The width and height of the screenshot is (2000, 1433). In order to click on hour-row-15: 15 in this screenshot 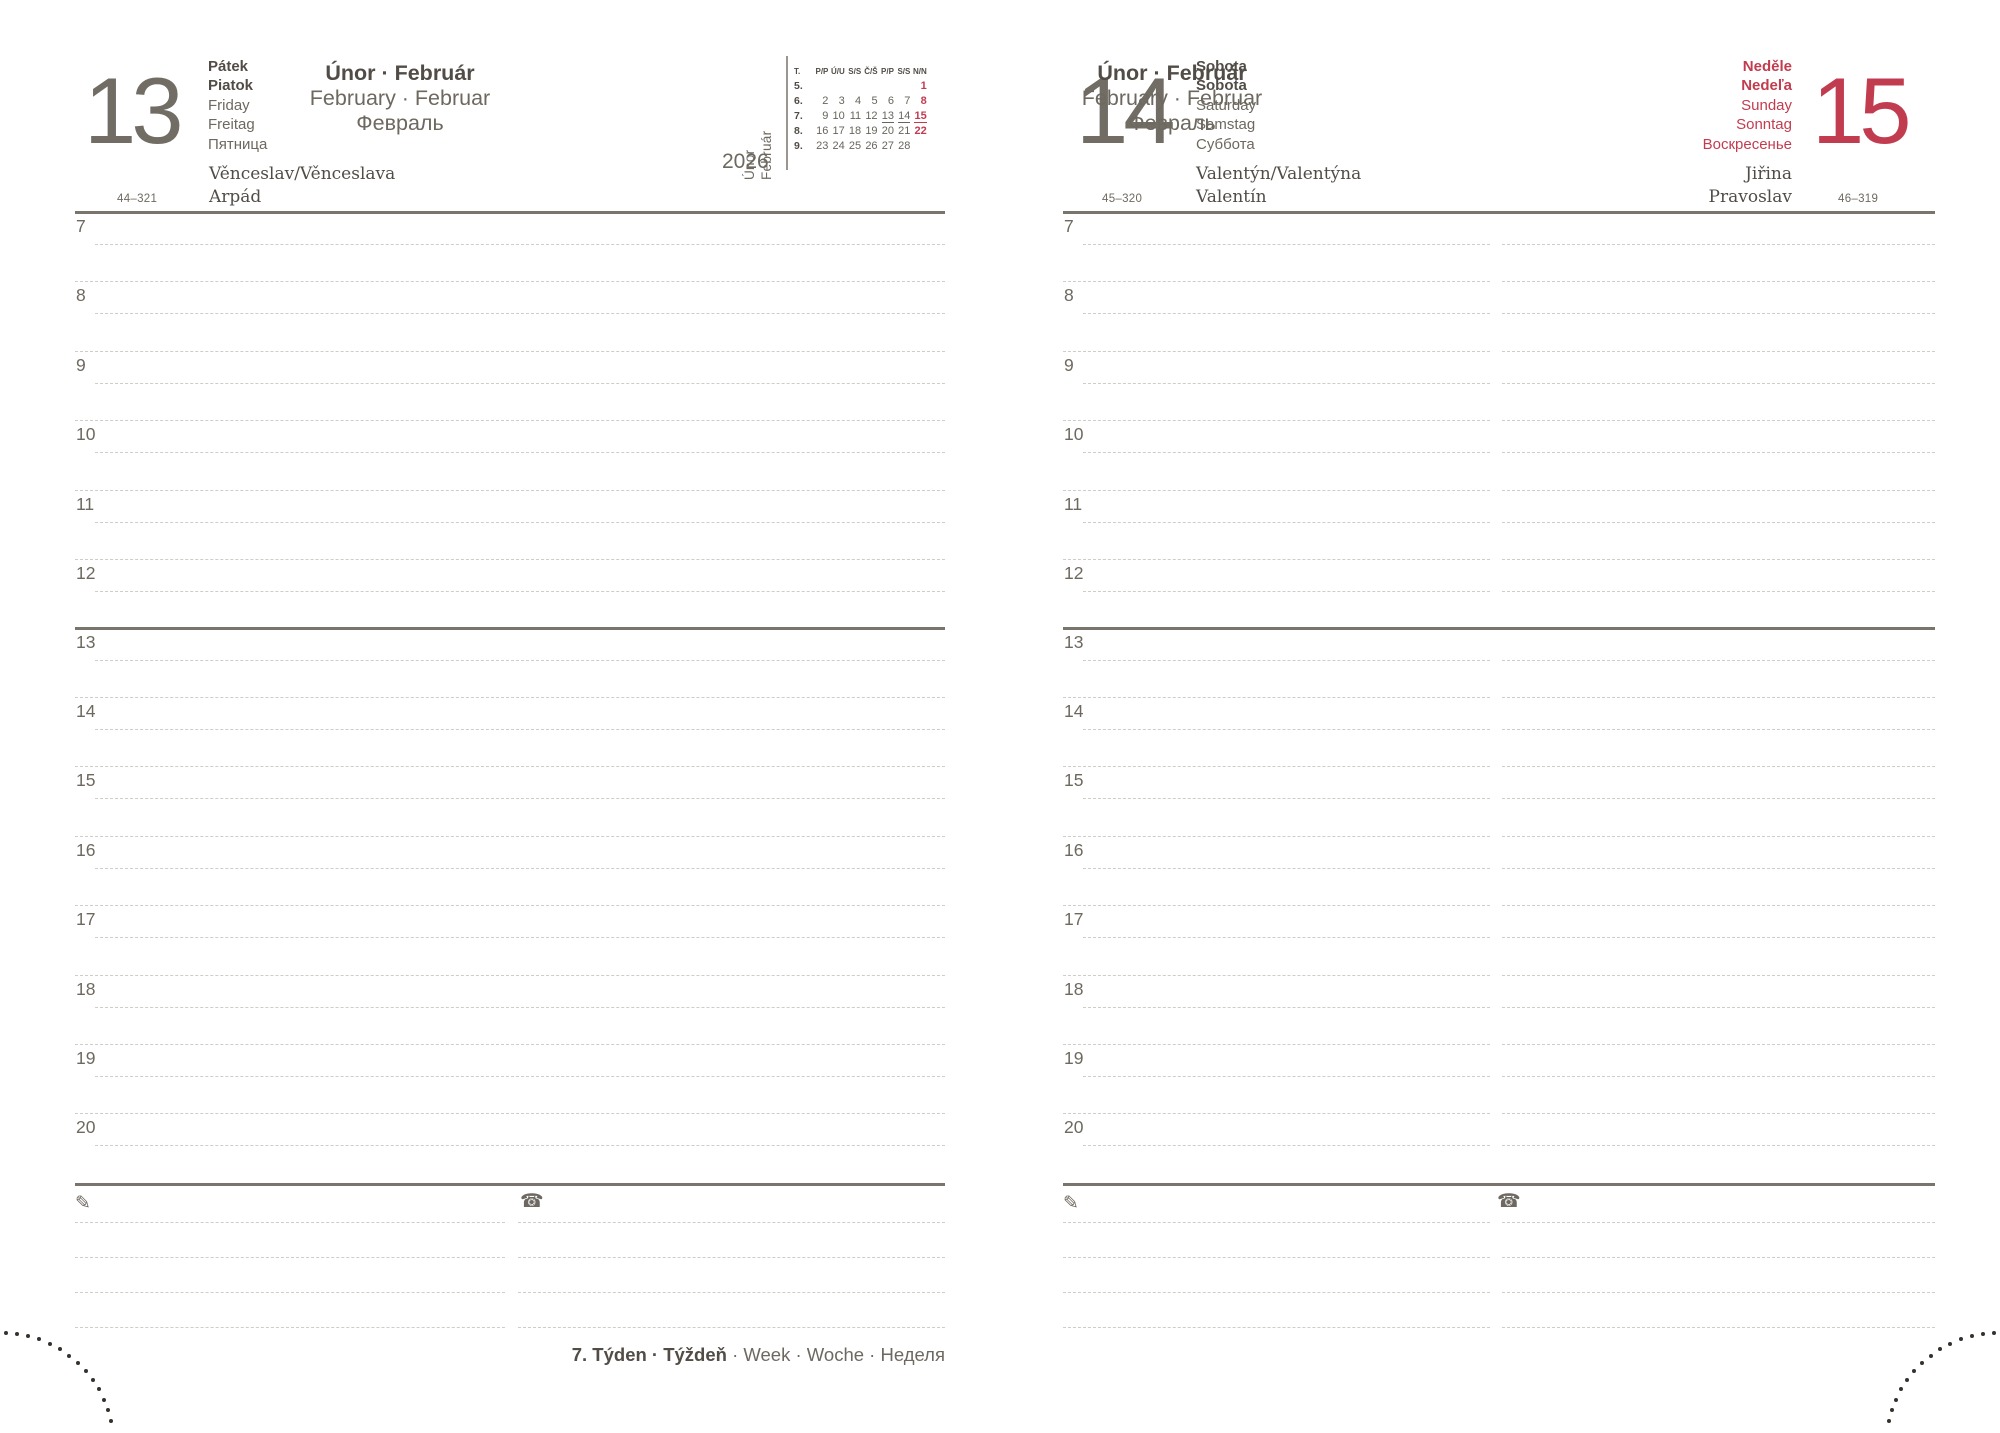, I will do `click(1276, 802)`.